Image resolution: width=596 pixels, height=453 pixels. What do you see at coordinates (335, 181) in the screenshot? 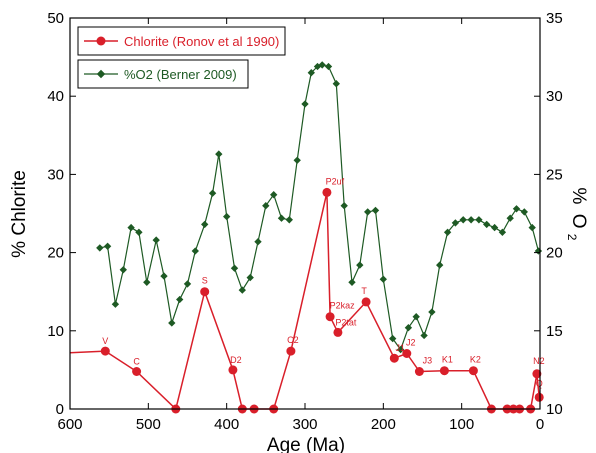
I see `chlorite-label-p2uf: P2uf` at bounding box center [335, 181].